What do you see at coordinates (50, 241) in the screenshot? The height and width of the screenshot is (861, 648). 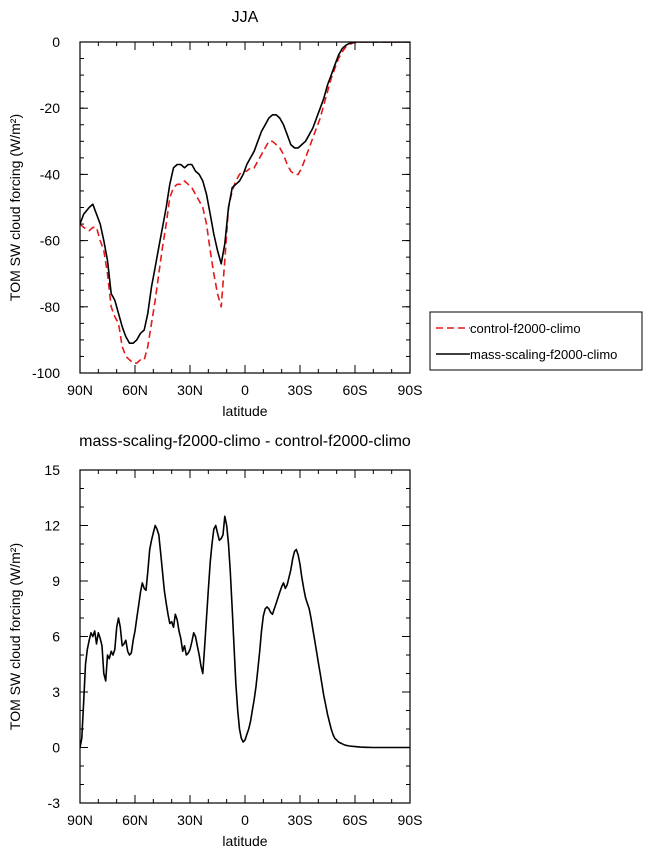 I see `y-tick-label: -60` at bounding box center [50, 241].